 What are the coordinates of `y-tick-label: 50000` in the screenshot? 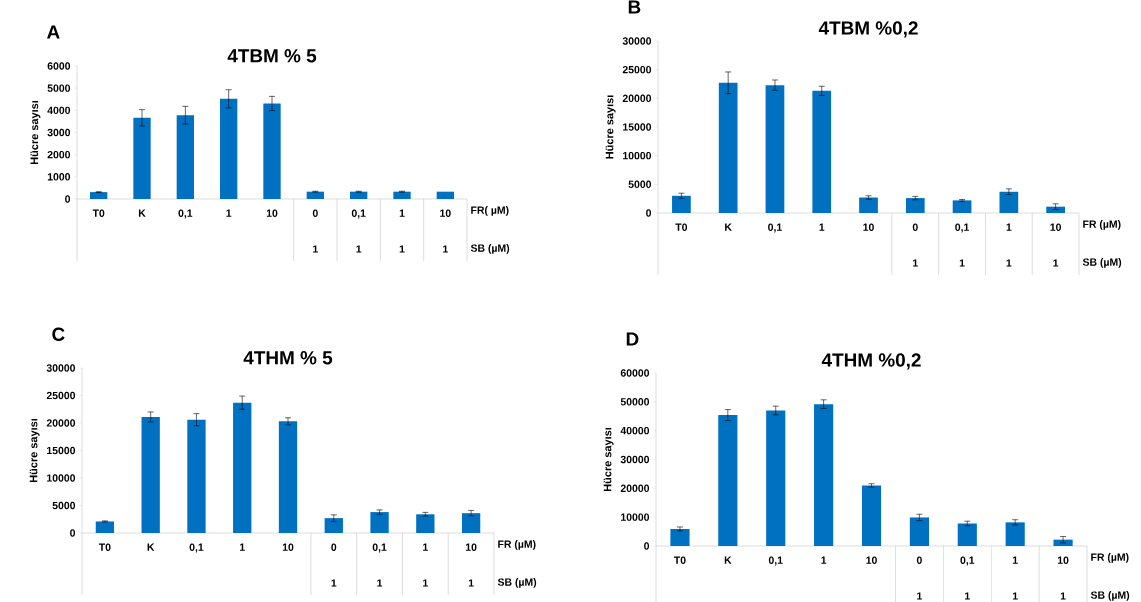 It's located at (635, 402).